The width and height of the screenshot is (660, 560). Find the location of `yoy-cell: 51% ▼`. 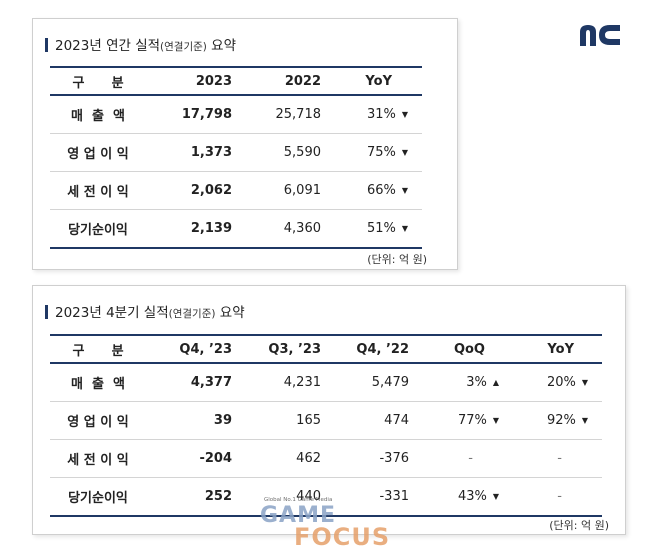

yoy-cell: 51% ▼ is located at coordinates (378, 229).